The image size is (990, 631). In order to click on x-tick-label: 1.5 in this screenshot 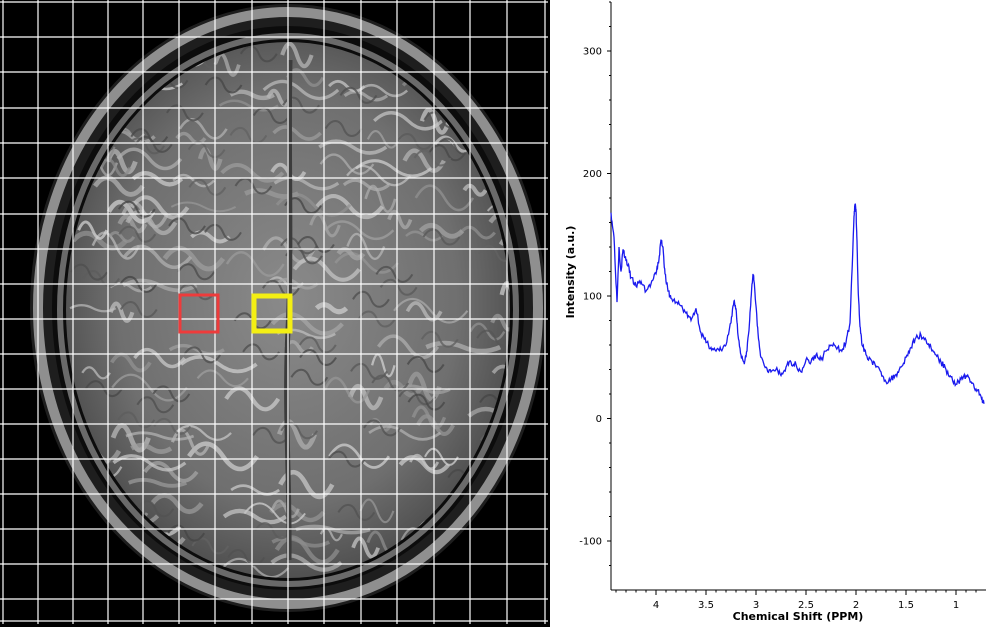, I will do `click(906, 605)`.